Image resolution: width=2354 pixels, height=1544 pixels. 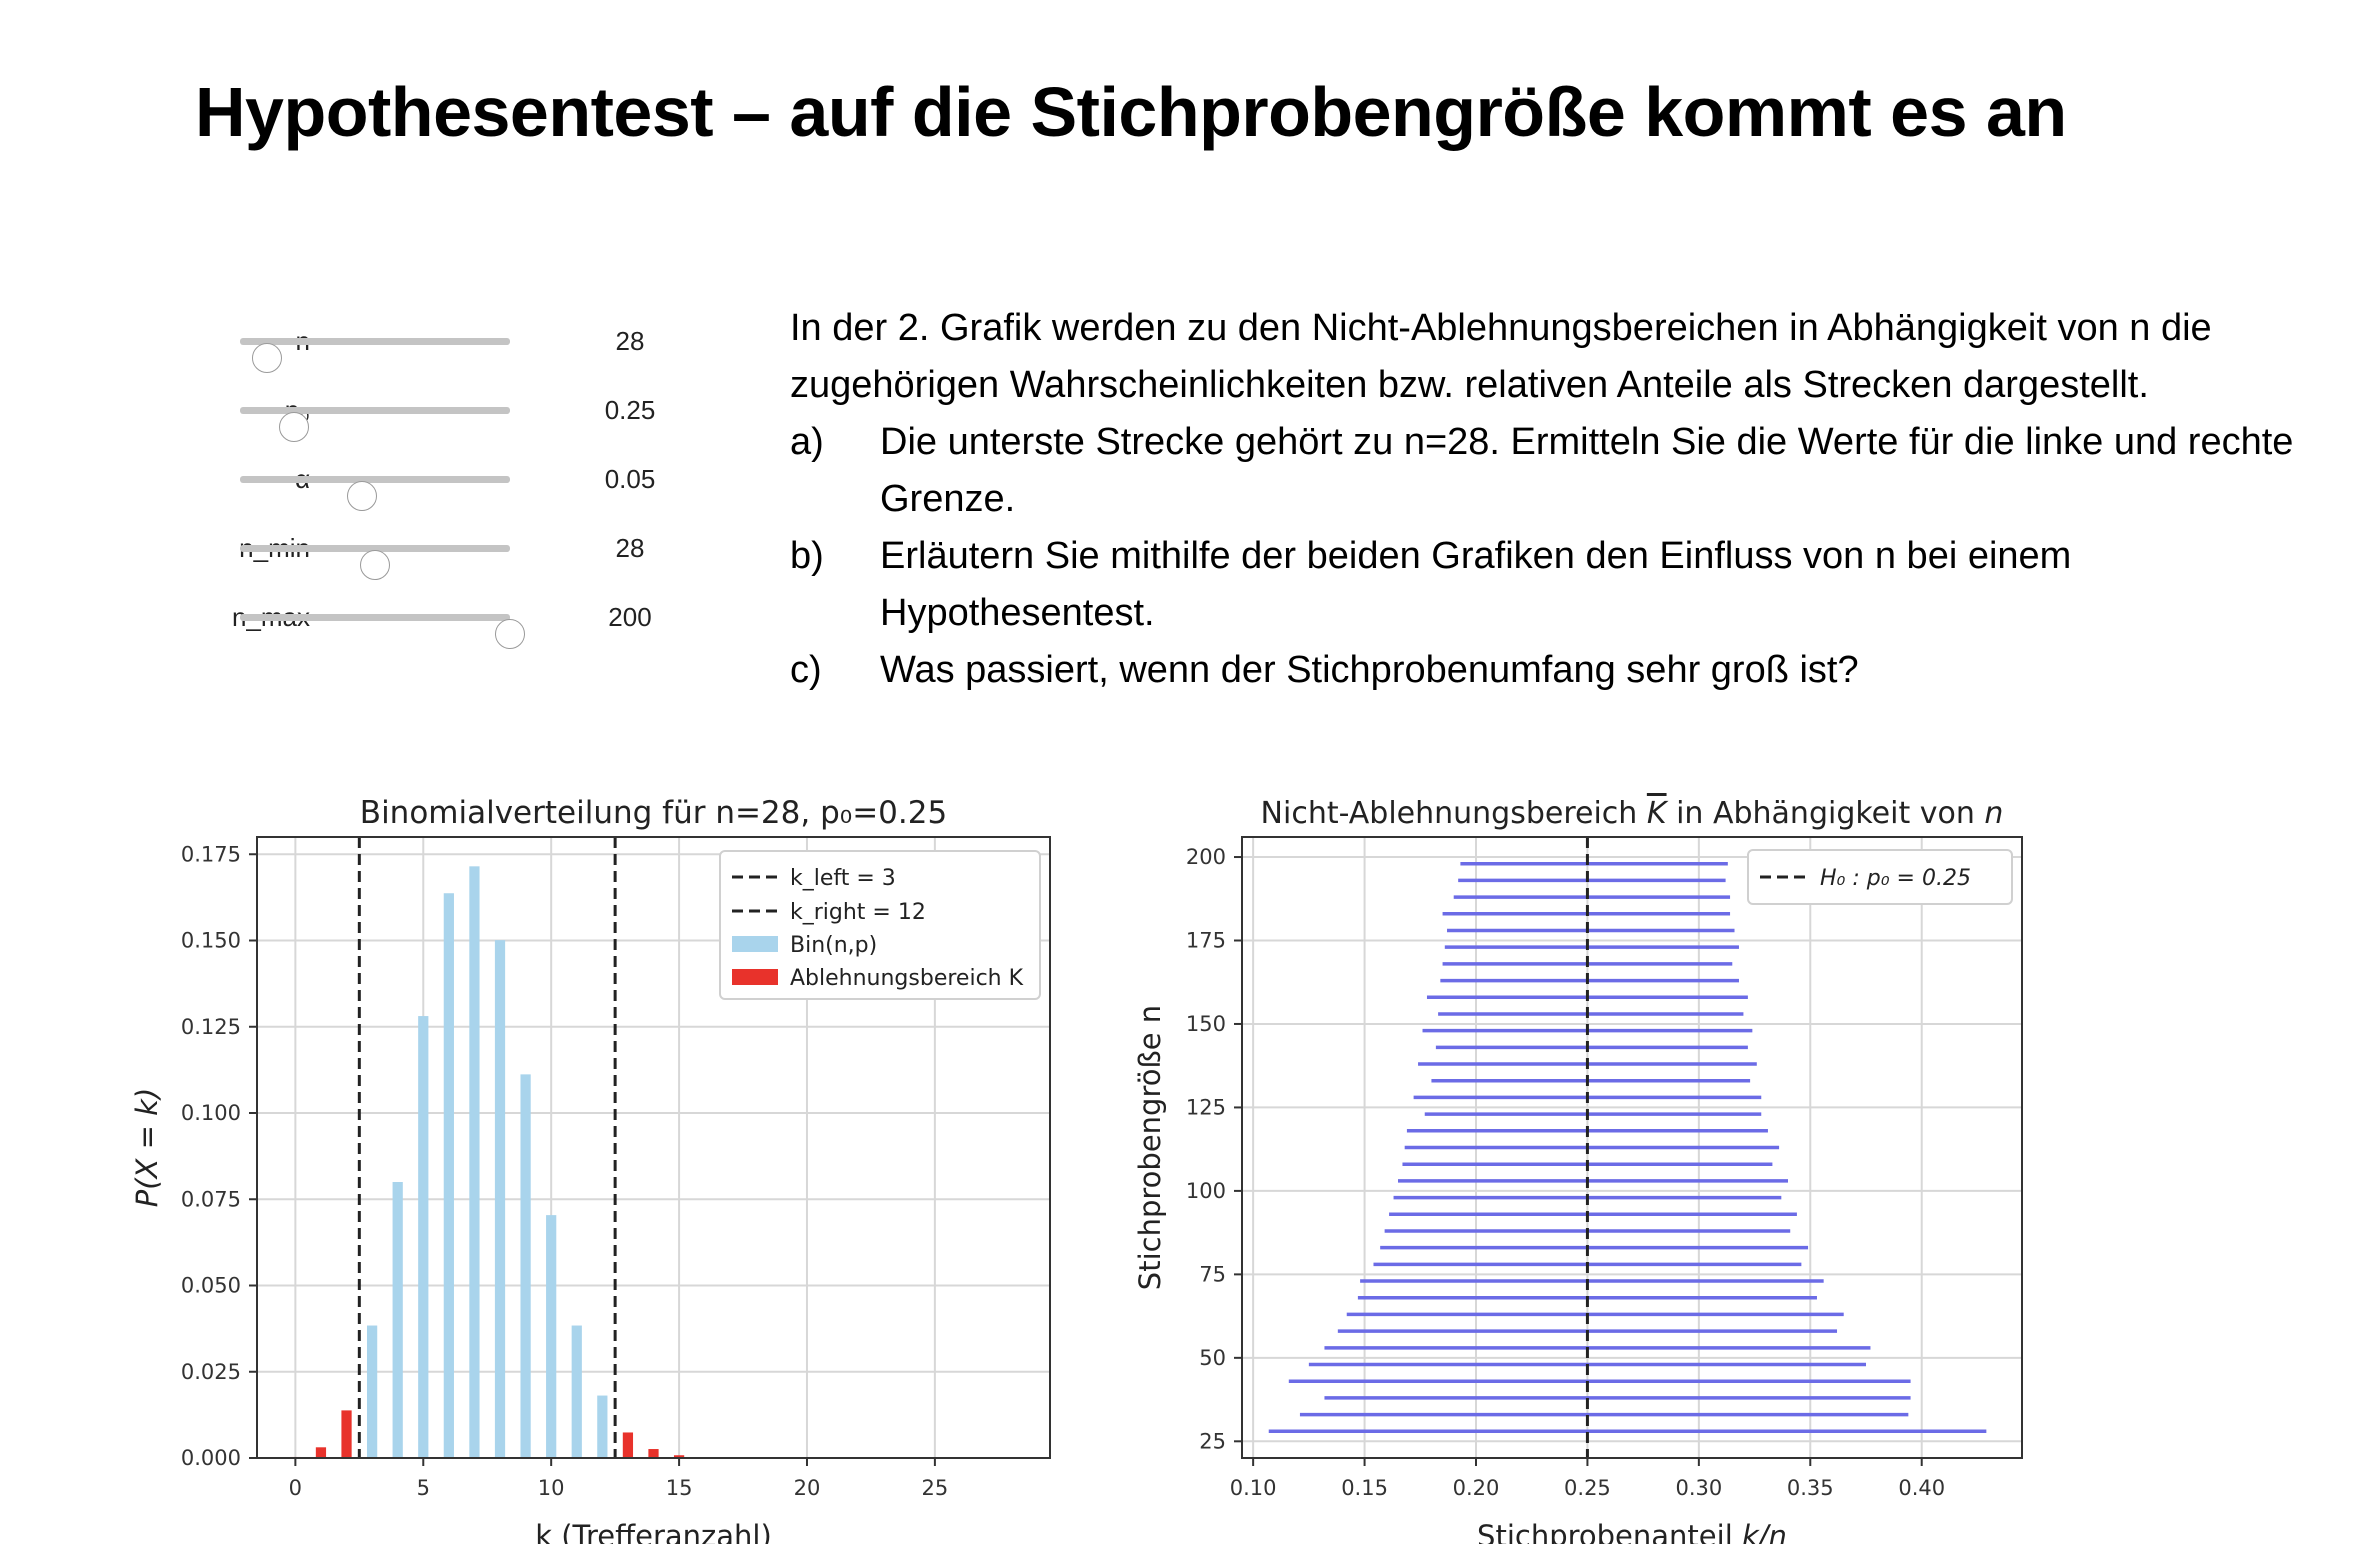 What do you see at coordinates (1476, 1488) in the screenshot?
I see `x-tick-label: 0.20` at bounding box center [1476, 1488].